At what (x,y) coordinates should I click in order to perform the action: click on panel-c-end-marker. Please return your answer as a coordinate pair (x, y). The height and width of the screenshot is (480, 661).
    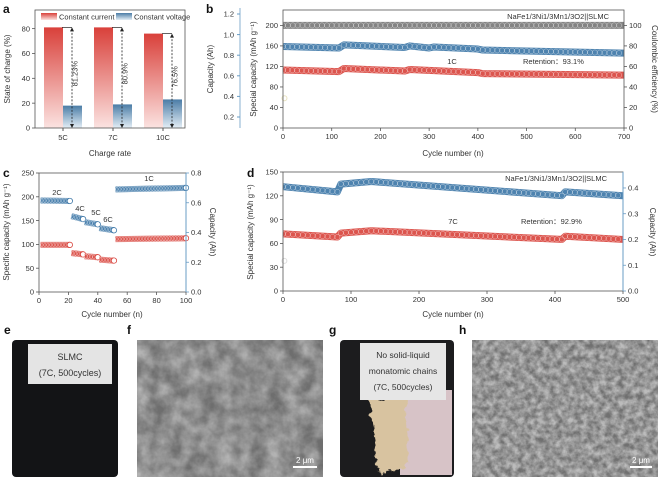
    Looking at the image, I should click on (114, 230).